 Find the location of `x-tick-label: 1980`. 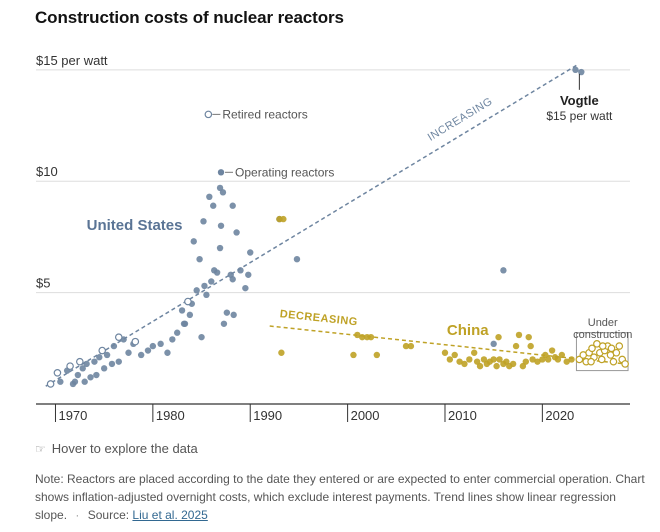

x-tick-label: 1980 is located at coordinates (170, 415).